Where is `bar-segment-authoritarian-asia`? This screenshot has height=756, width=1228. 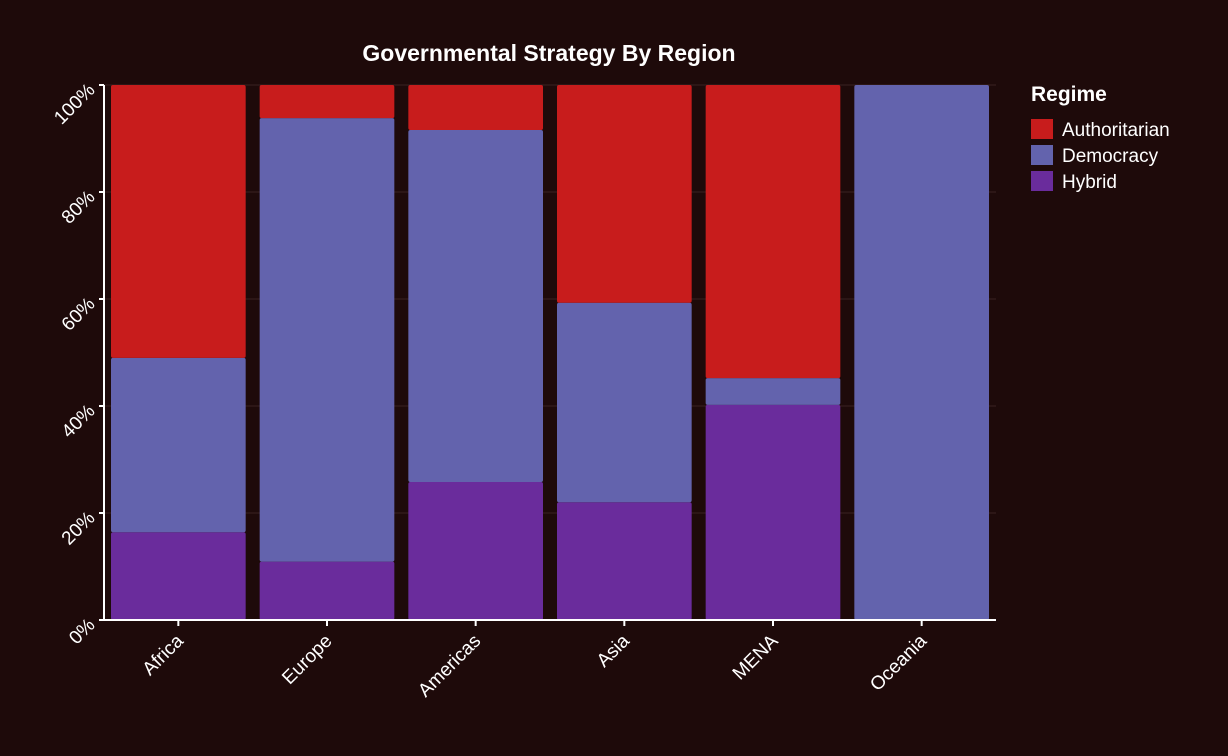
bar-segment-authoritarian-asia is located at coordinates (624, 194).